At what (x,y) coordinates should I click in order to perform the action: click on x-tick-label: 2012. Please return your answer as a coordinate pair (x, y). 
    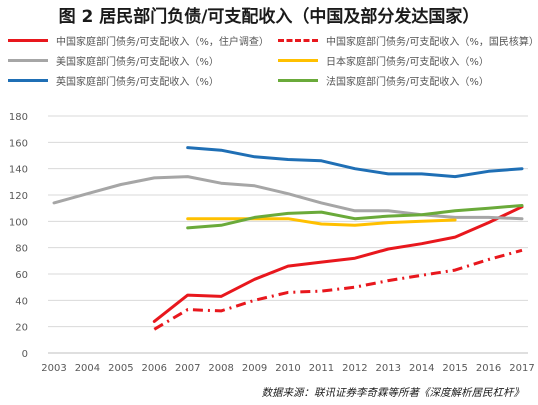
    Looking at the image, I should click on (354, 368).